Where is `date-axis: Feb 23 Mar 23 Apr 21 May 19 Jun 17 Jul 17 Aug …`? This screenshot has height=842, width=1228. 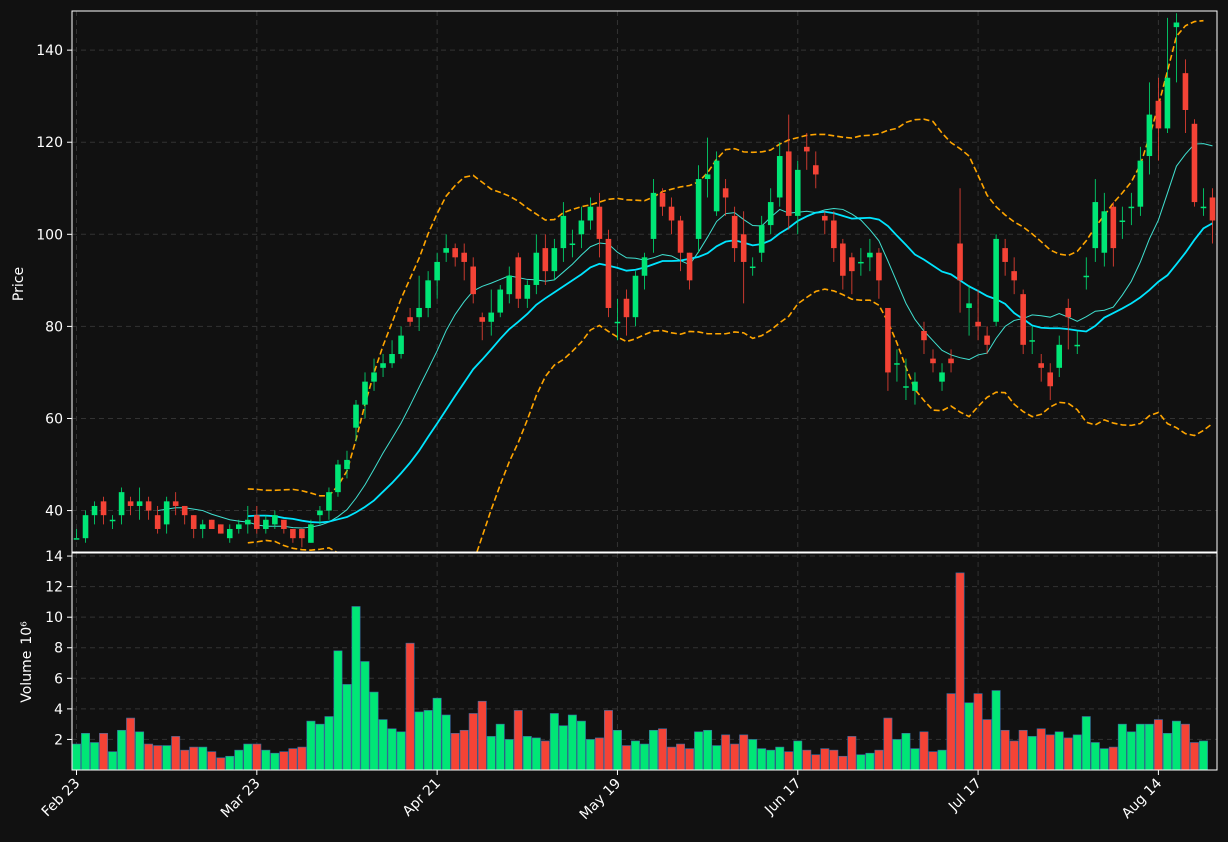 date-axis: Feb 23 Mar 23 Apr 21 May 19 Jun 17 Jul 17 Aug … is located at coordinates (602, 797).